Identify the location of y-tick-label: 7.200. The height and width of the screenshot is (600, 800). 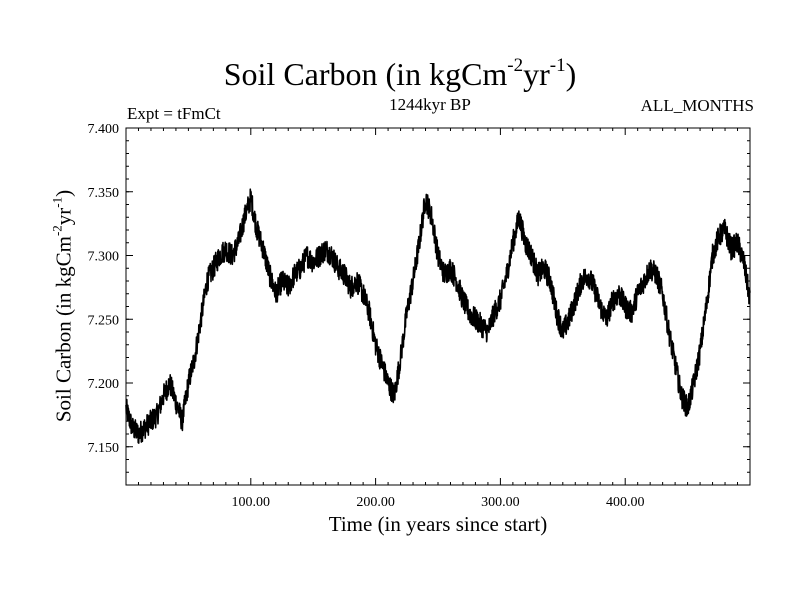
(104, 384).